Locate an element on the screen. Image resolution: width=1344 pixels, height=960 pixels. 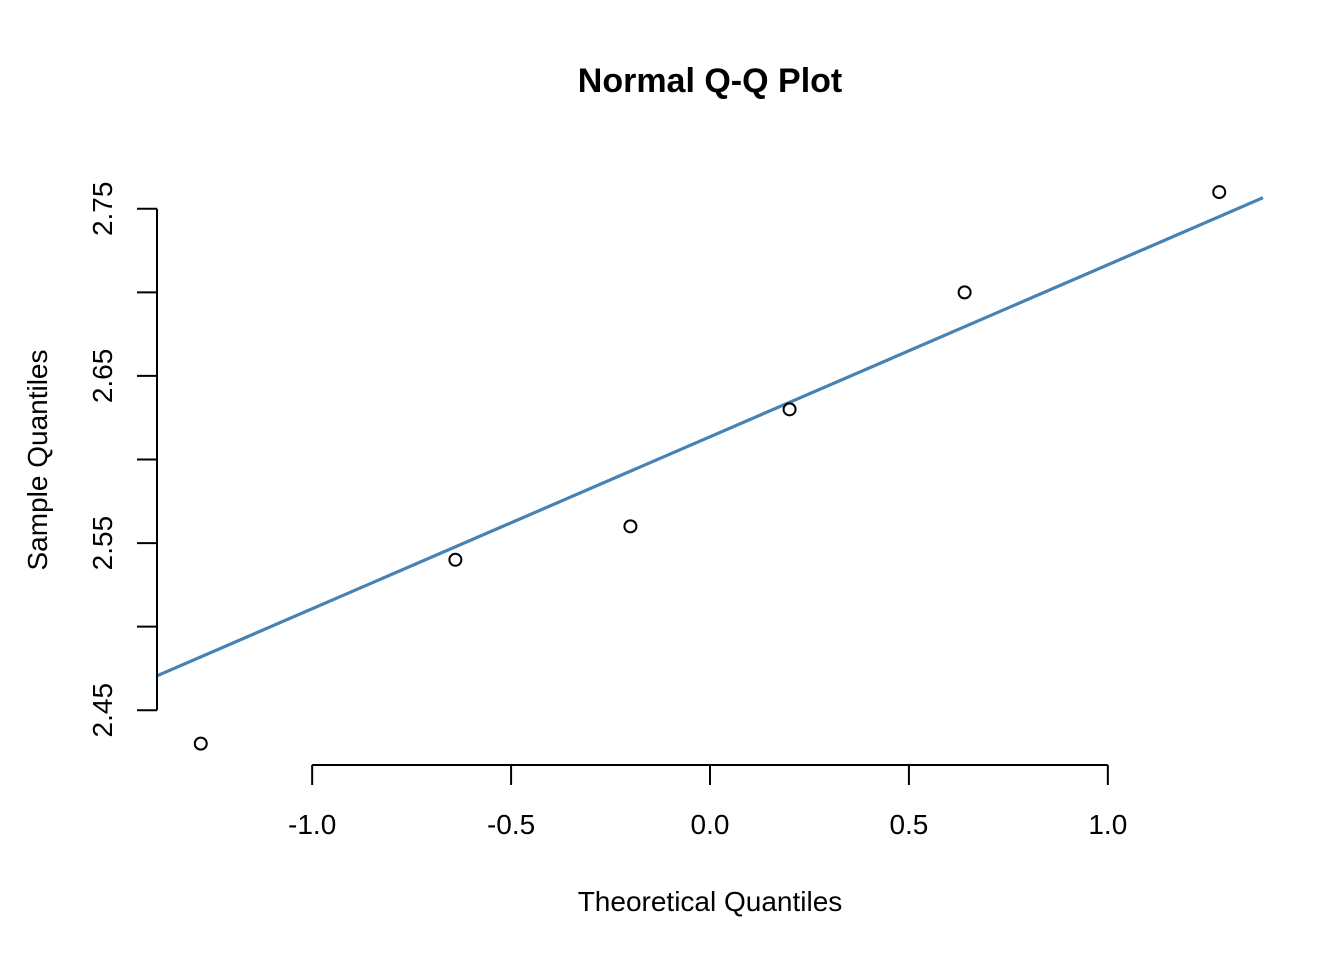
x-tick-label: 0.0 is located at coordinates (710, 824).